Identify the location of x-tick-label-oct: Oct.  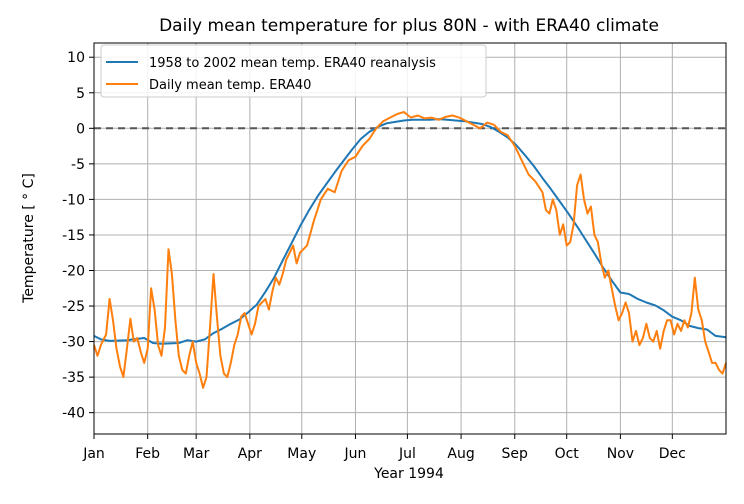
(567, 454).